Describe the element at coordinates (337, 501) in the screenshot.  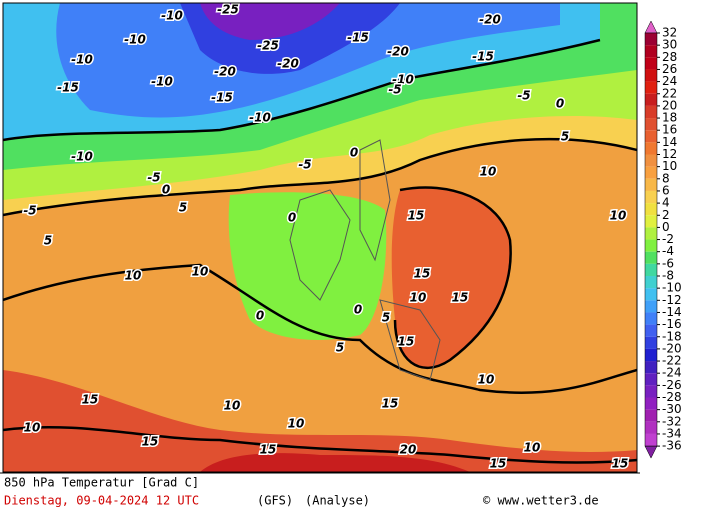
I see `run-type: (Analyse)` at that location.